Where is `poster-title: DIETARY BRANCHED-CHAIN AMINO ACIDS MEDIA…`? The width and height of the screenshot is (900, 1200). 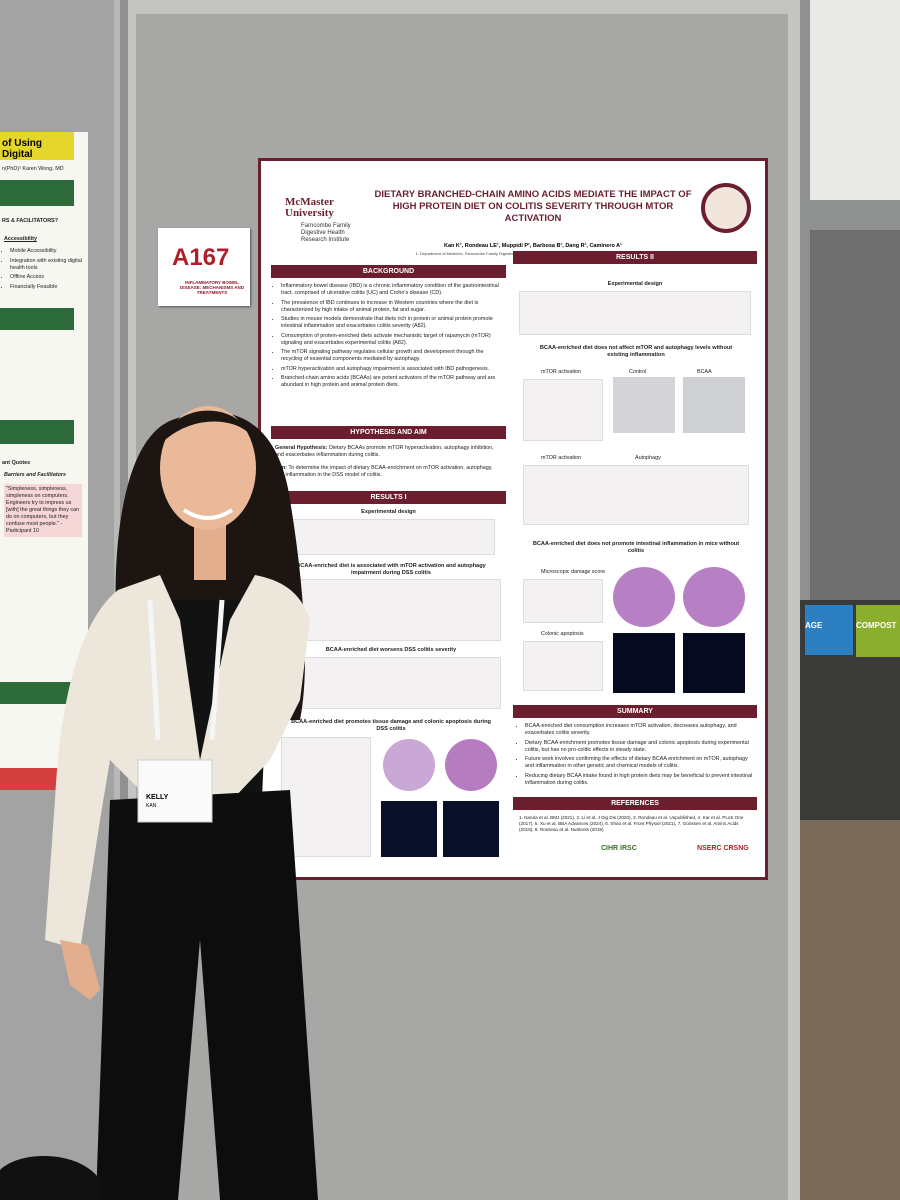 poster-title: DIETARY BRANCHED-CHAIN AMINO ACIDS MEDIA… is located at coordinates (533, 206).